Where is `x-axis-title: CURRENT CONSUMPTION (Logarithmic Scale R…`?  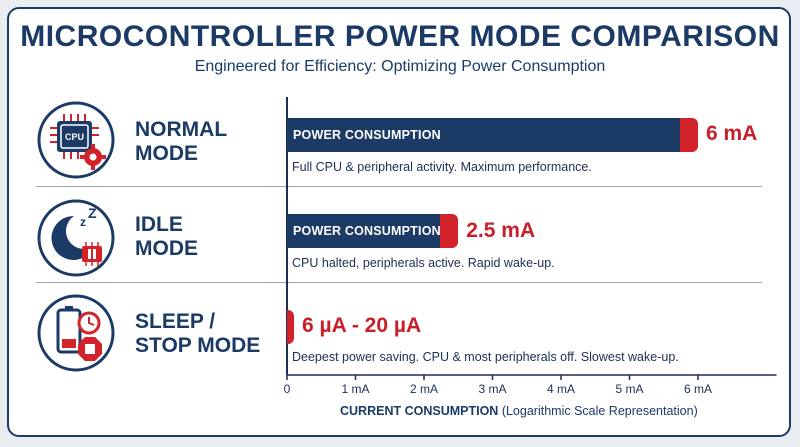
x-axis-title: CURRENT CONSUMPTION (Logarithmic Scale R… is located at coordinates (519, 411).